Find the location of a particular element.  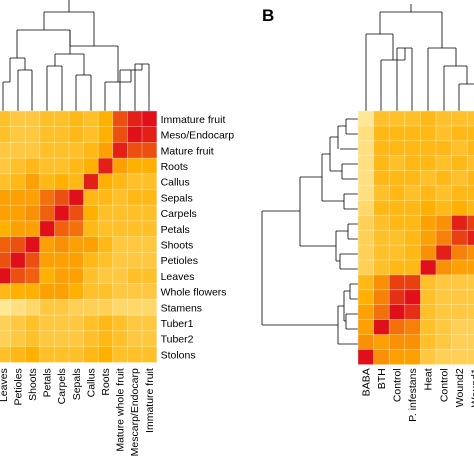

column-label: Mature whole fruit is located at coordinates (121, 410).